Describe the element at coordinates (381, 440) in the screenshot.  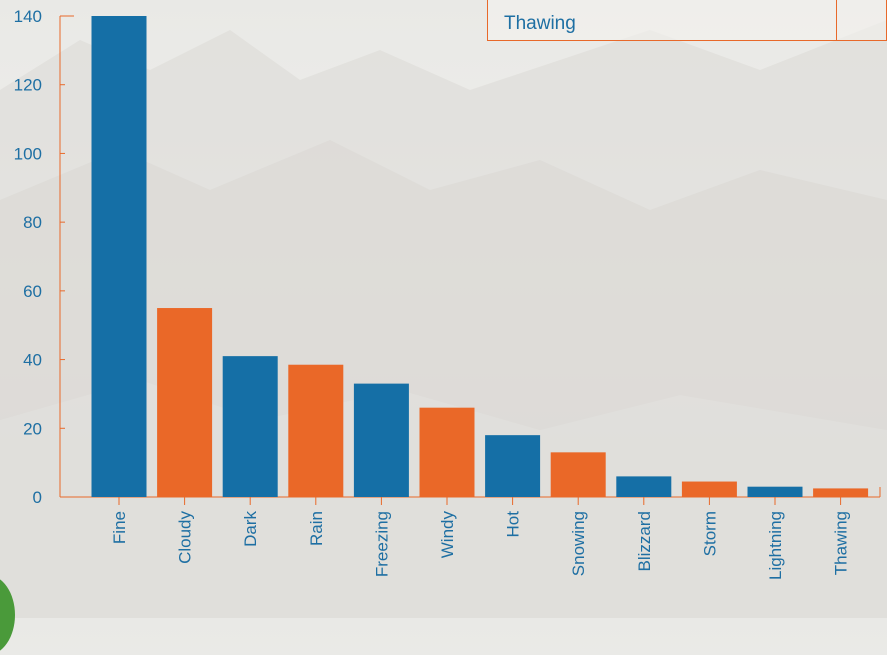
I see `bar-freezing` at that location.